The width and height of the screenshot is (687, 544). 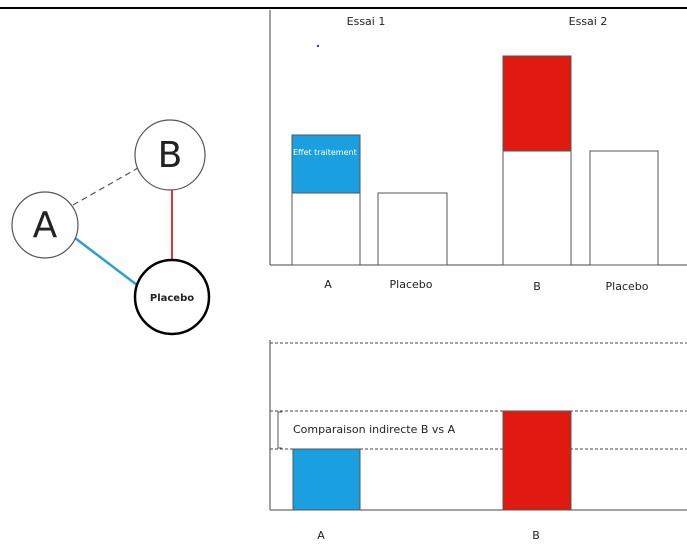 What do you see at coordinates (105, 186) in the screenshot?
I see `edge-a-b` at bounding box center [105, 186].